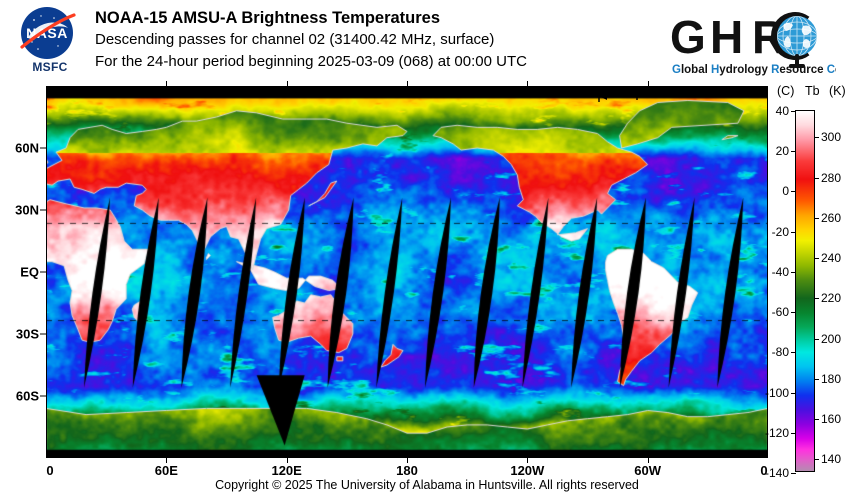  What do you see at coordinates (50, 43) in the screenshot?
I see `nasa-meatball-logo: NASA` at bounding box center [50, 43].